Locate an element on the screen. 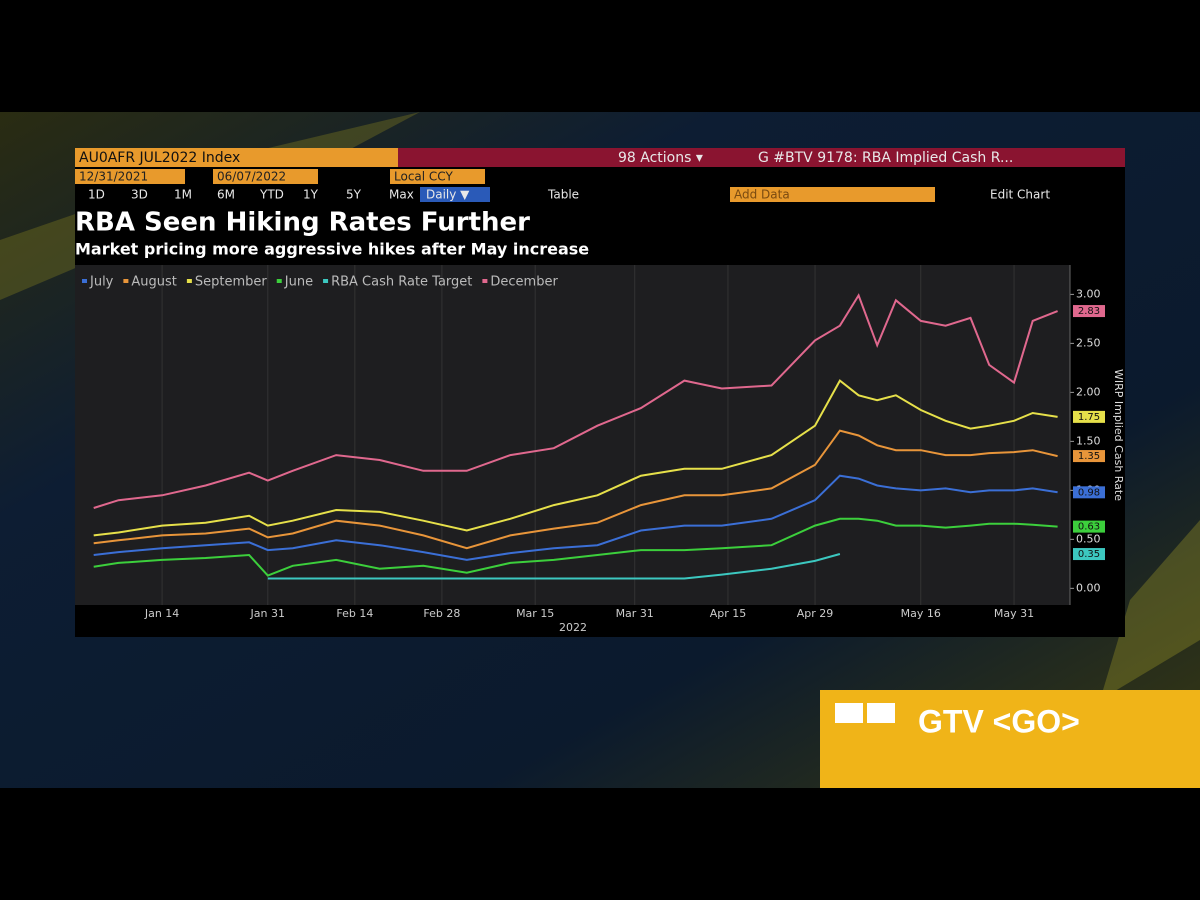 This screenshot has height=900, width=1200. x-tick-label: Mar 15 is located at coordinates (535, 613).